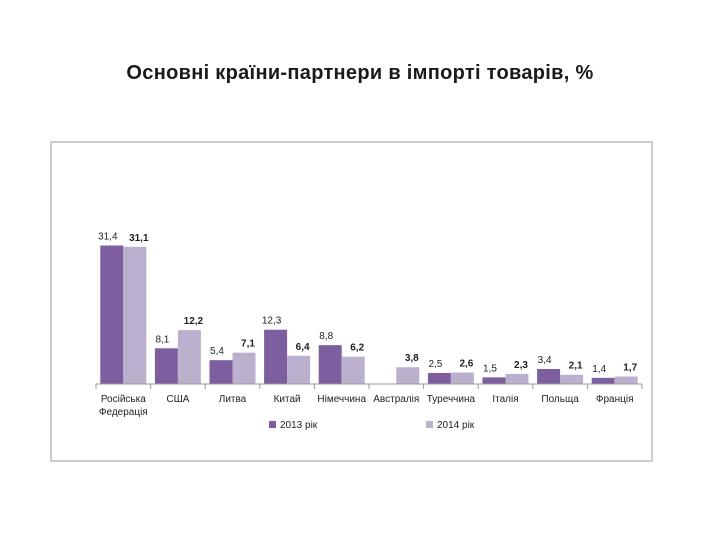 The image size is (720, 540). I want to click on category-label: Франція, so click(615, 399).